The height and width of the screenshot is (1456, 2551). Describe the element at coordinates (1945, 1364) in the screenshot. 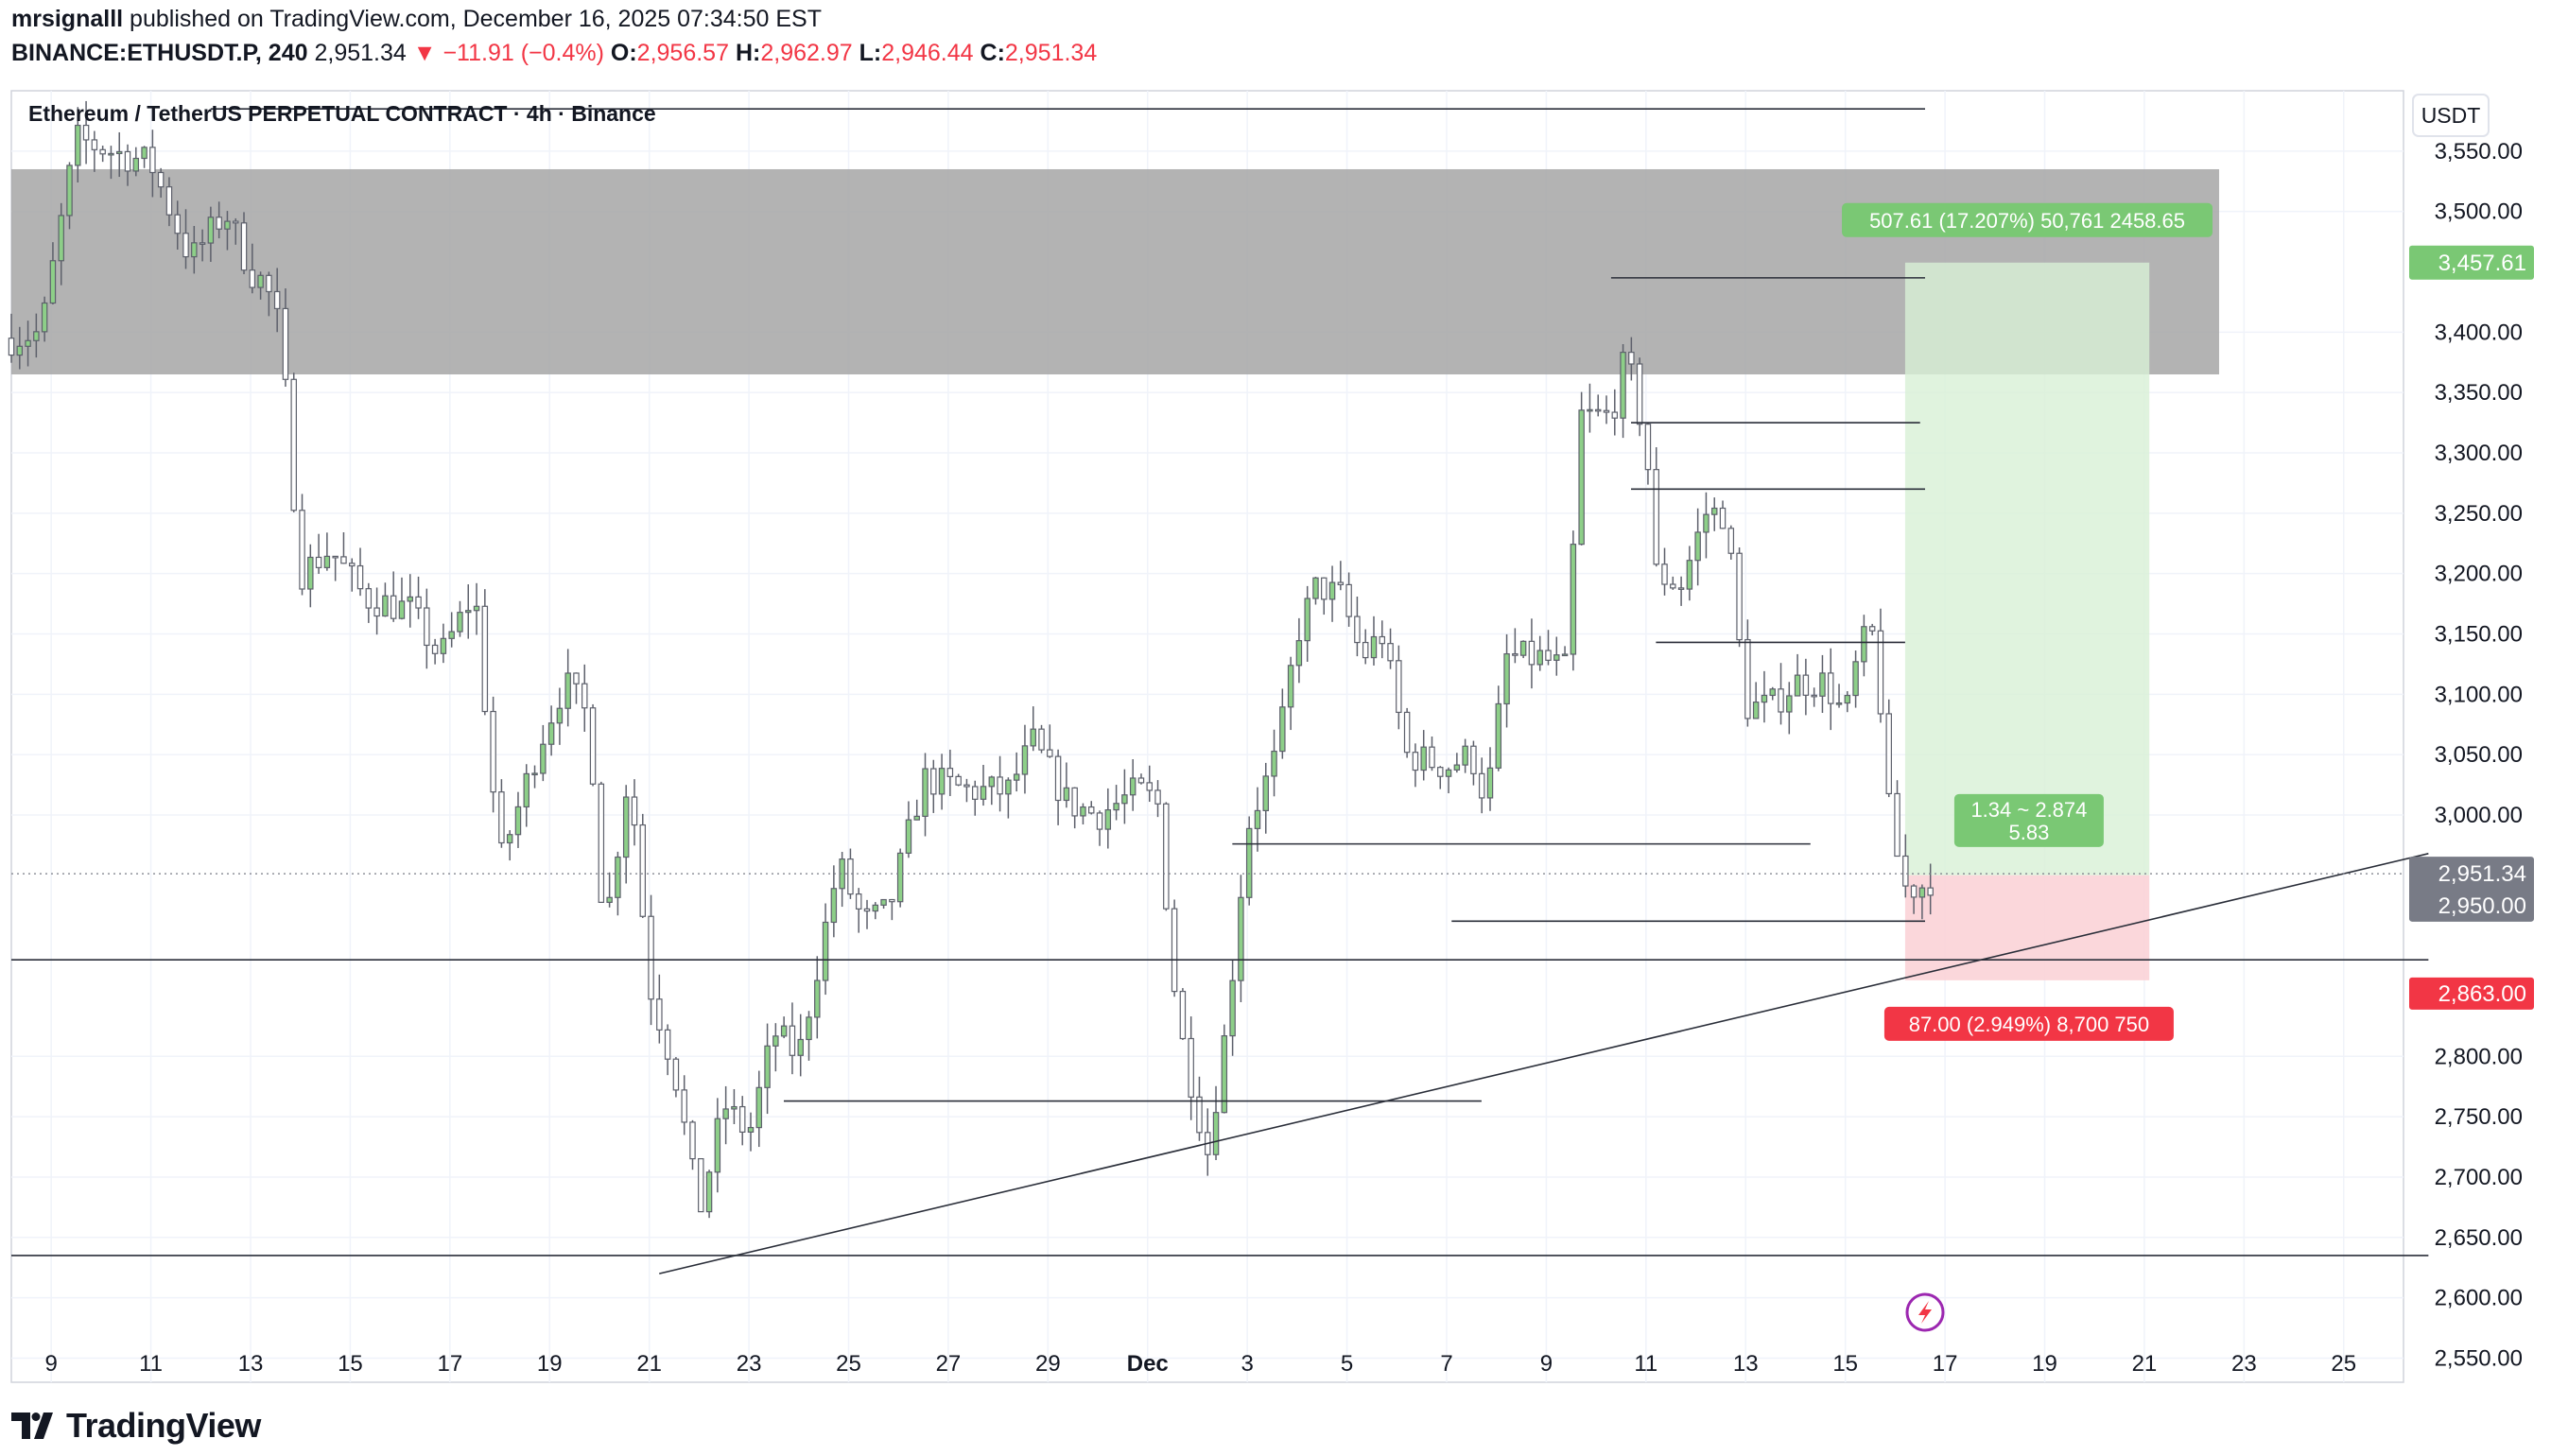

I see `x-tick-label: 17` at that location.